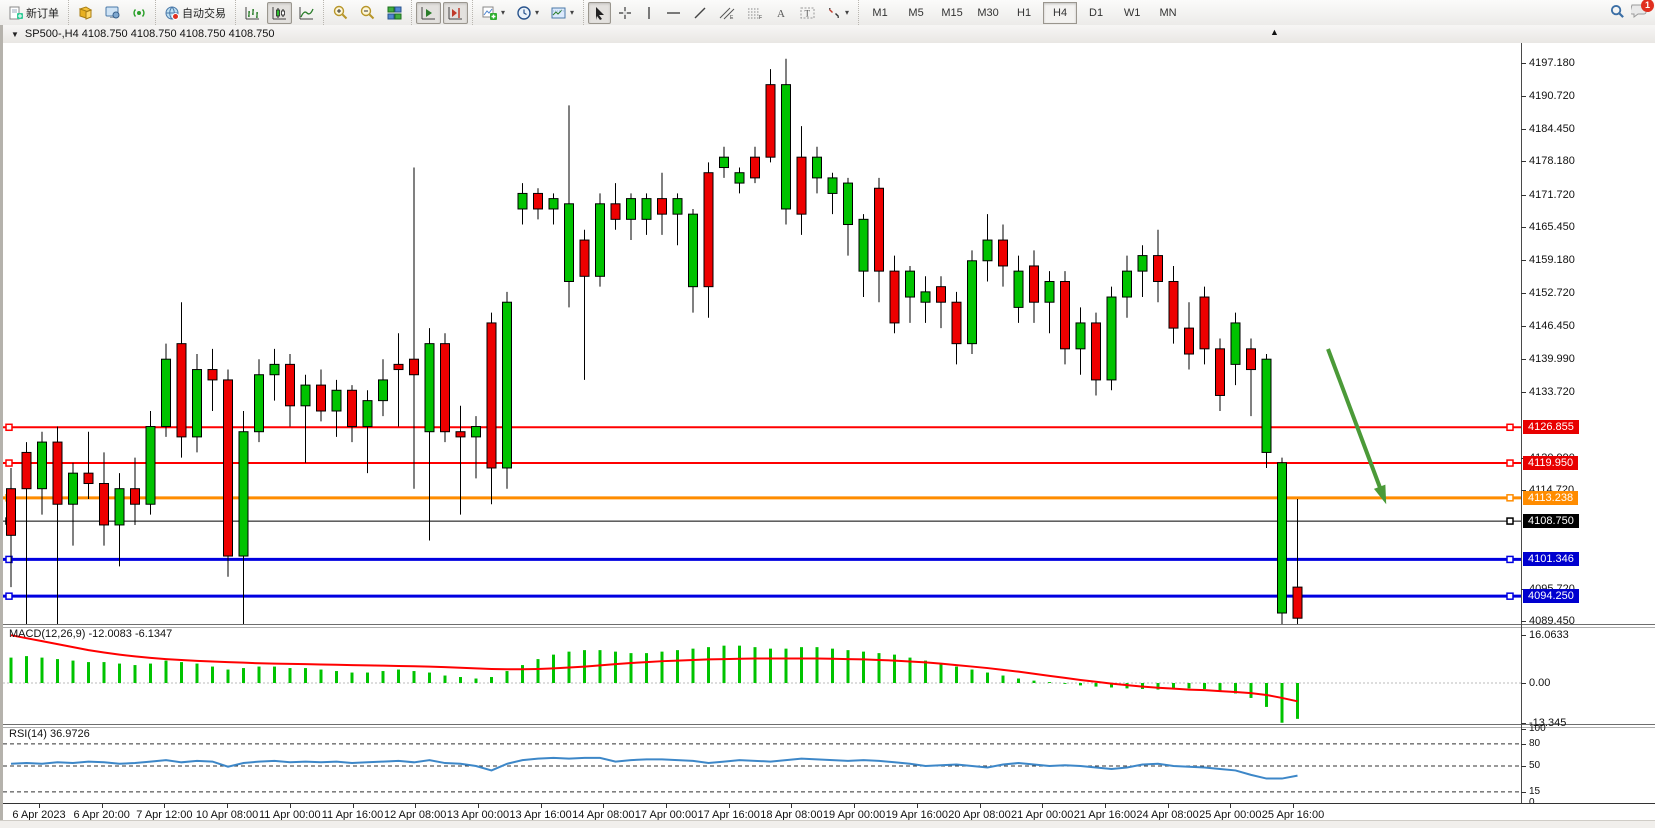  I want to click on tile-windows-button, so click(394, 13).